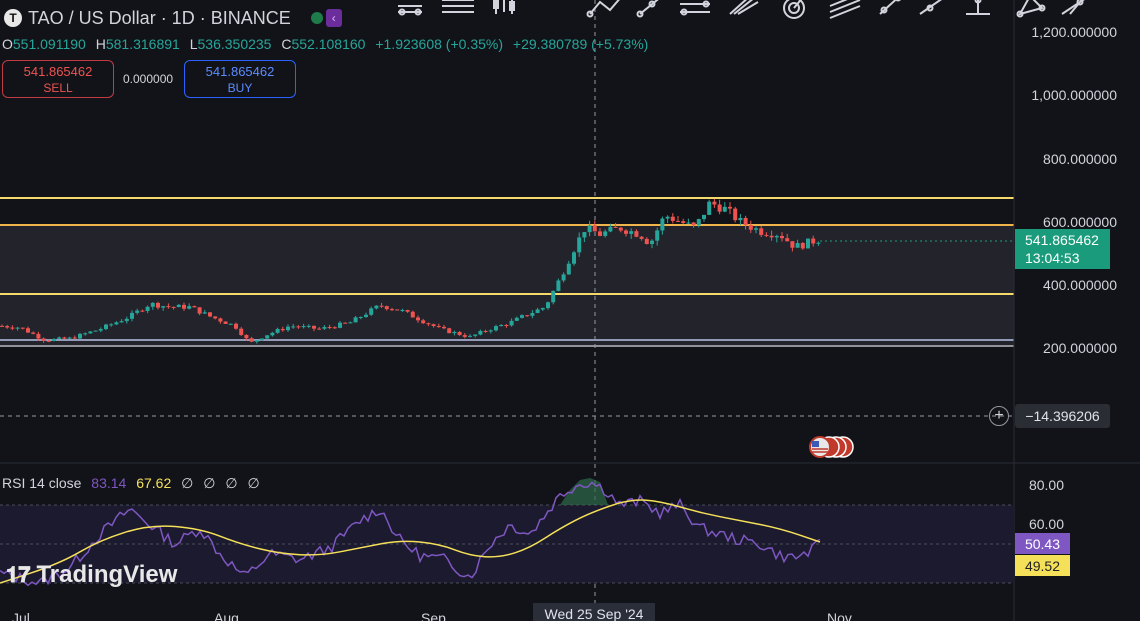  I want to click on extended-line-icon, so click(1076, 7).